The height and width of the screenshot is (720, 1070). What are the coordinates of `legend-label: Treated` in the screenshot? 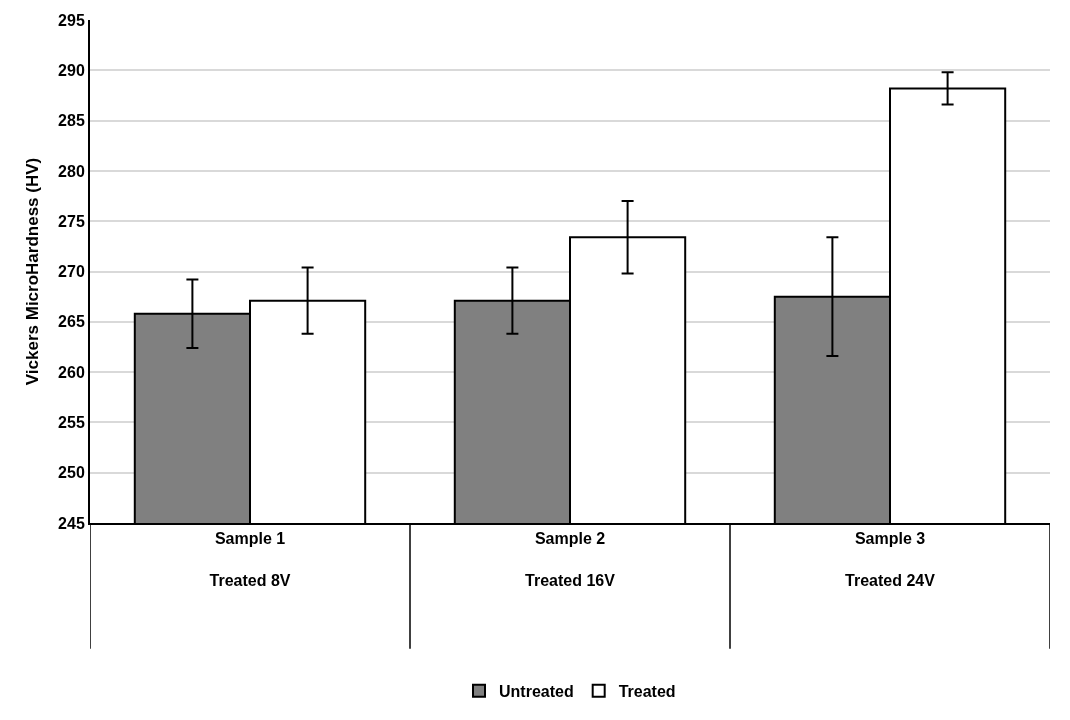 It's located at (647, 692).